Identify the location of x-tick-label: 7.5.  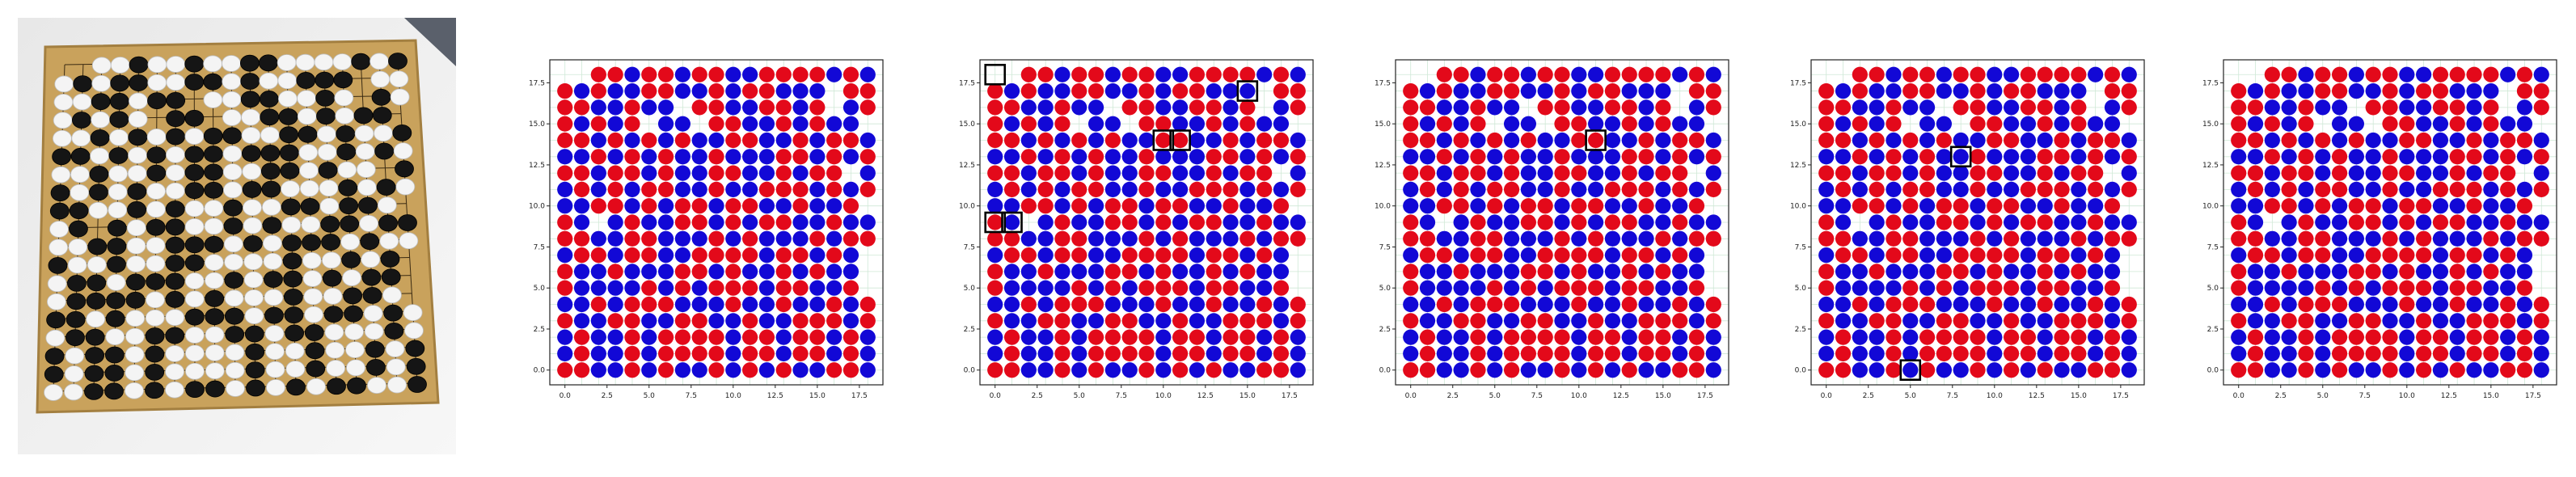
(1121, 396).